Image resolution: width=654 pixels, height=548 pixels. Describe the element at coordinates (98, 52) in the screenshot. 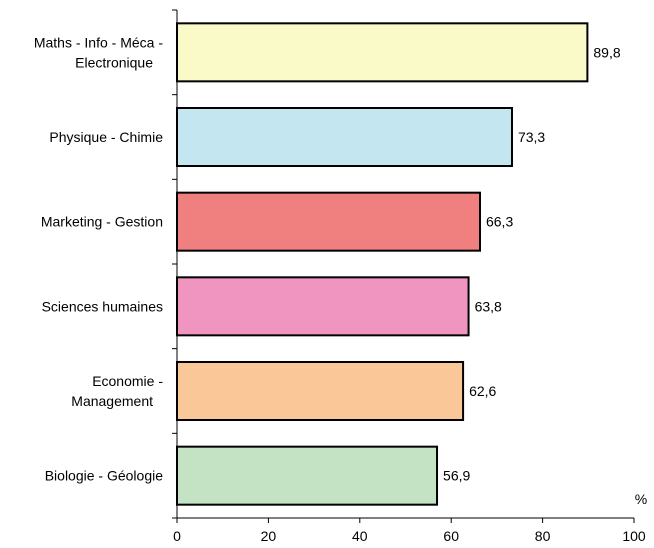

I see `category-label: Maths - Info - Méca -Electronique` at that location.